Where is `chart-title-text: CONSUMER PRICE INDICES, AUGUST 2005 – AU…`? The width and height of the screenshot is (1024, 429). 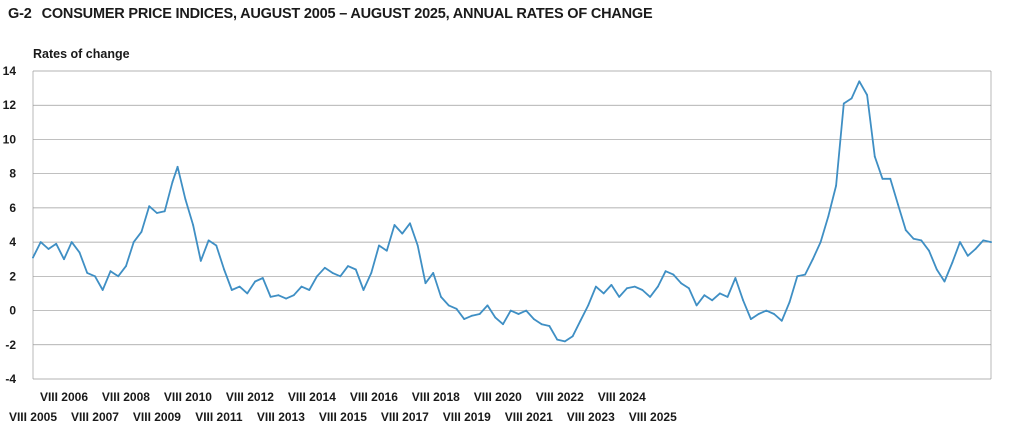
chart-title-text: CONSUMER PRICE INDICES, AUGUST 2005 – AU… is located at coordinates (347, 14).